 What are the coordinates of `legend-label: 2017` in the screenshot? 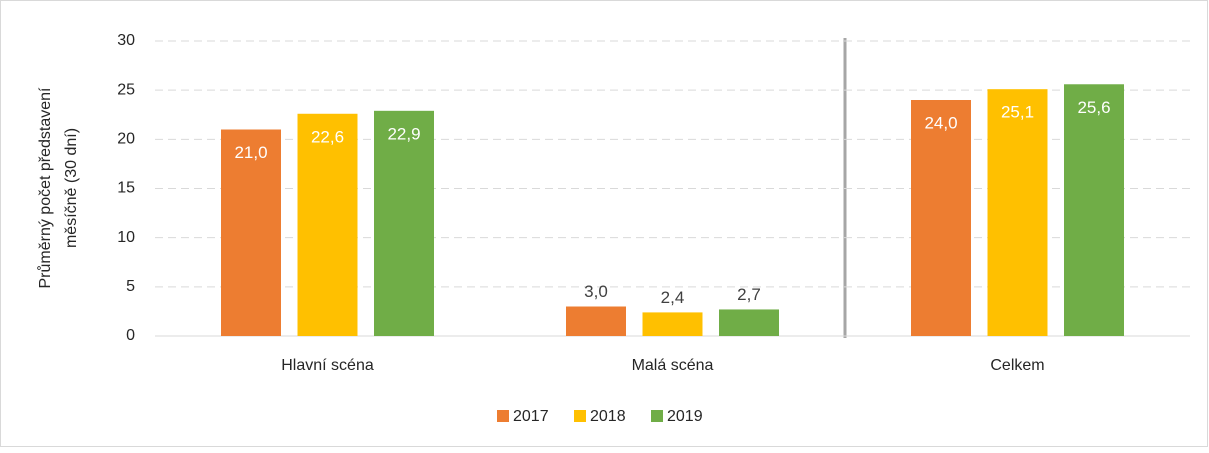 It's located at (531, 416).